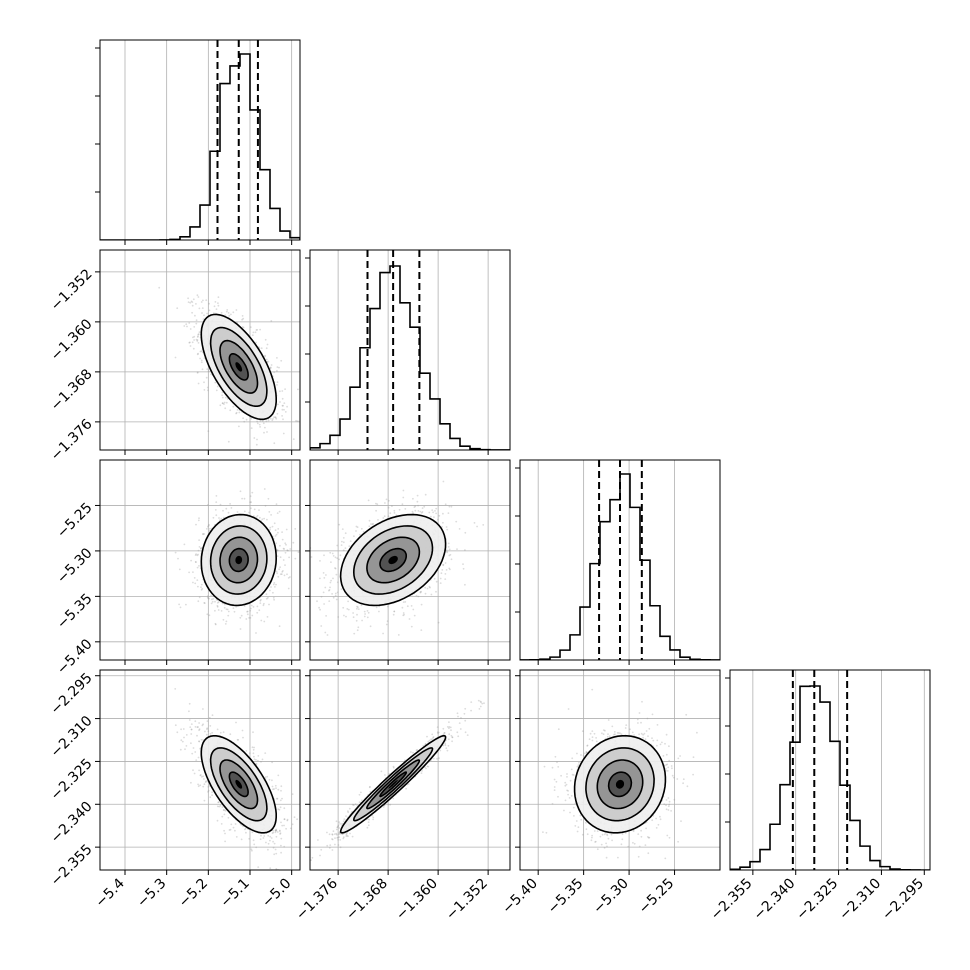 Image resolution: width=970 pixels, height=970 pixels. What do you see at coordinates (410, 357) in the screenshot?
I see `histogram-p2` at bounding box center [410, 357].